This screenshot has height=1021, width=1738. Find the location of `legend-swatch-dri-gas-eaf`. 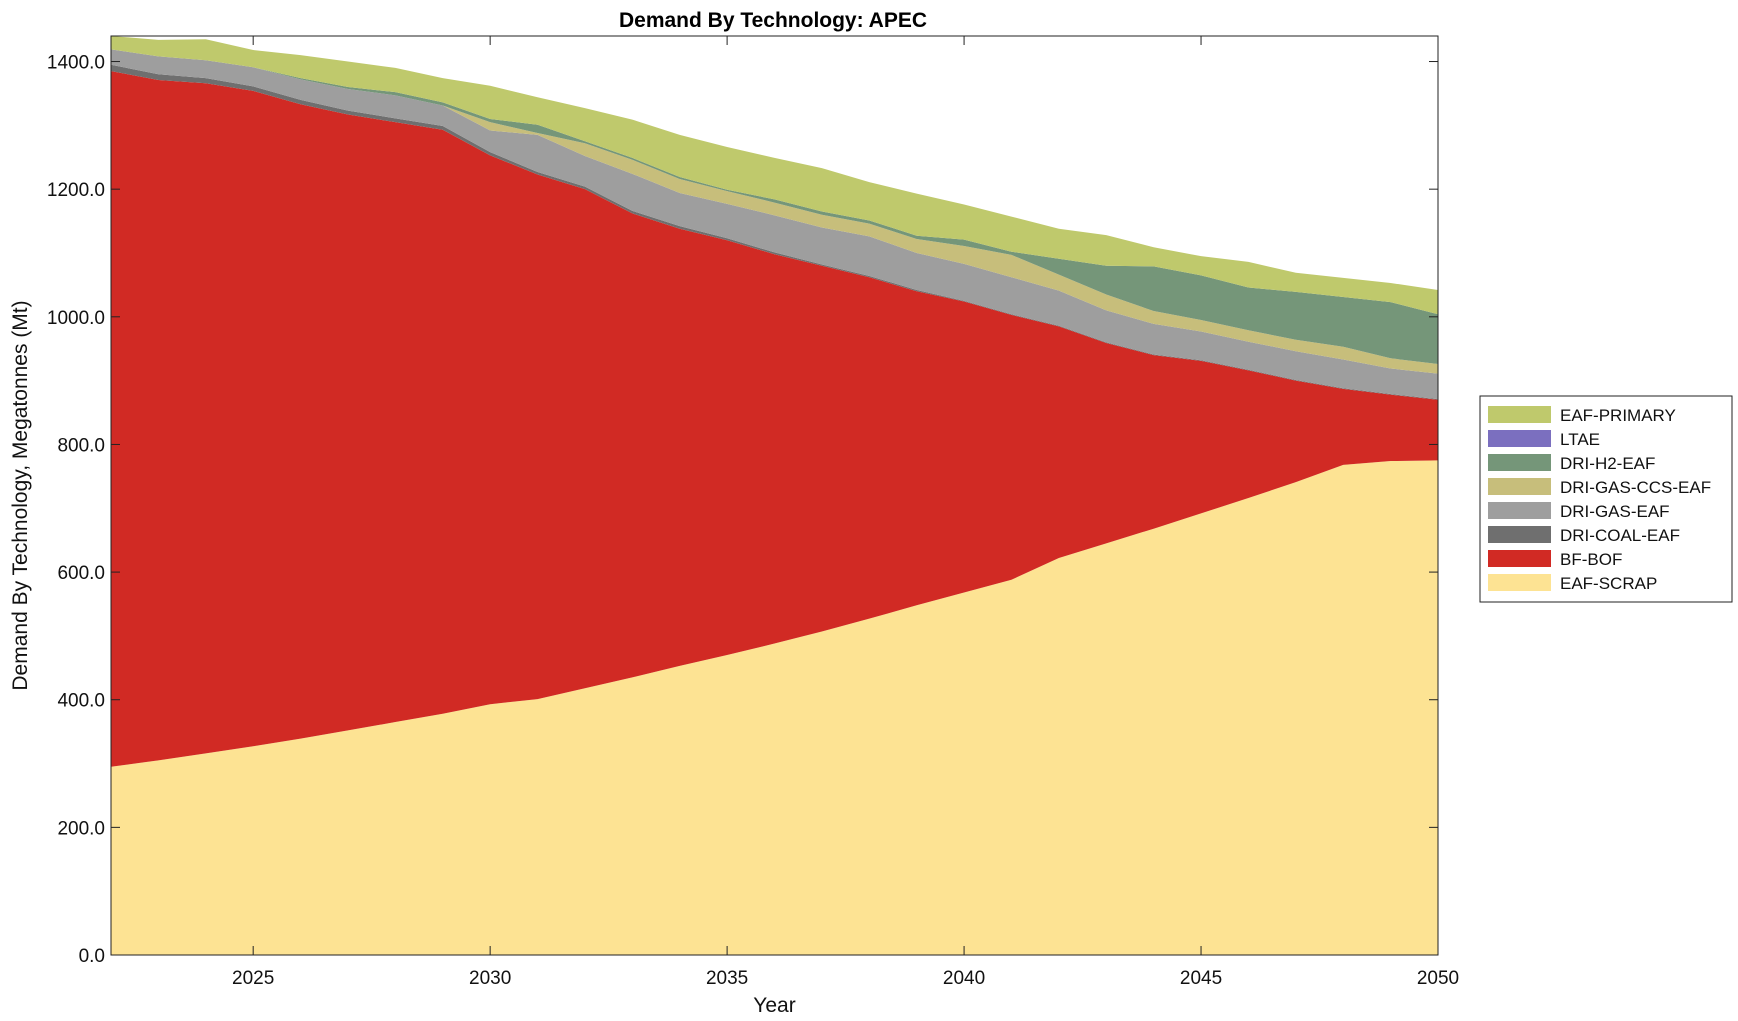

legend-swatch-dri-gas-eaf is located at coordinates (1519, 510).